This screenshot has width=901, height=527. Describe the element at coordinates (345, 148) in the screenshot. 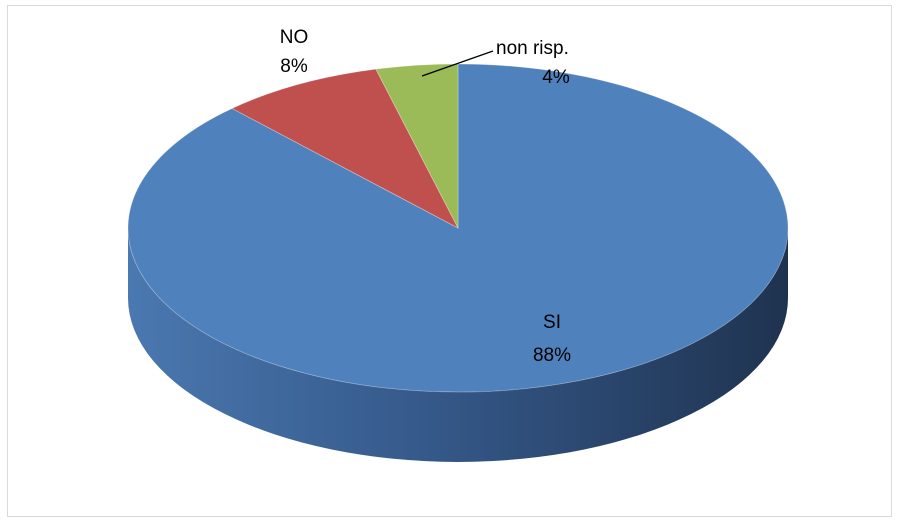

I see `pie-slice-no` at that location.